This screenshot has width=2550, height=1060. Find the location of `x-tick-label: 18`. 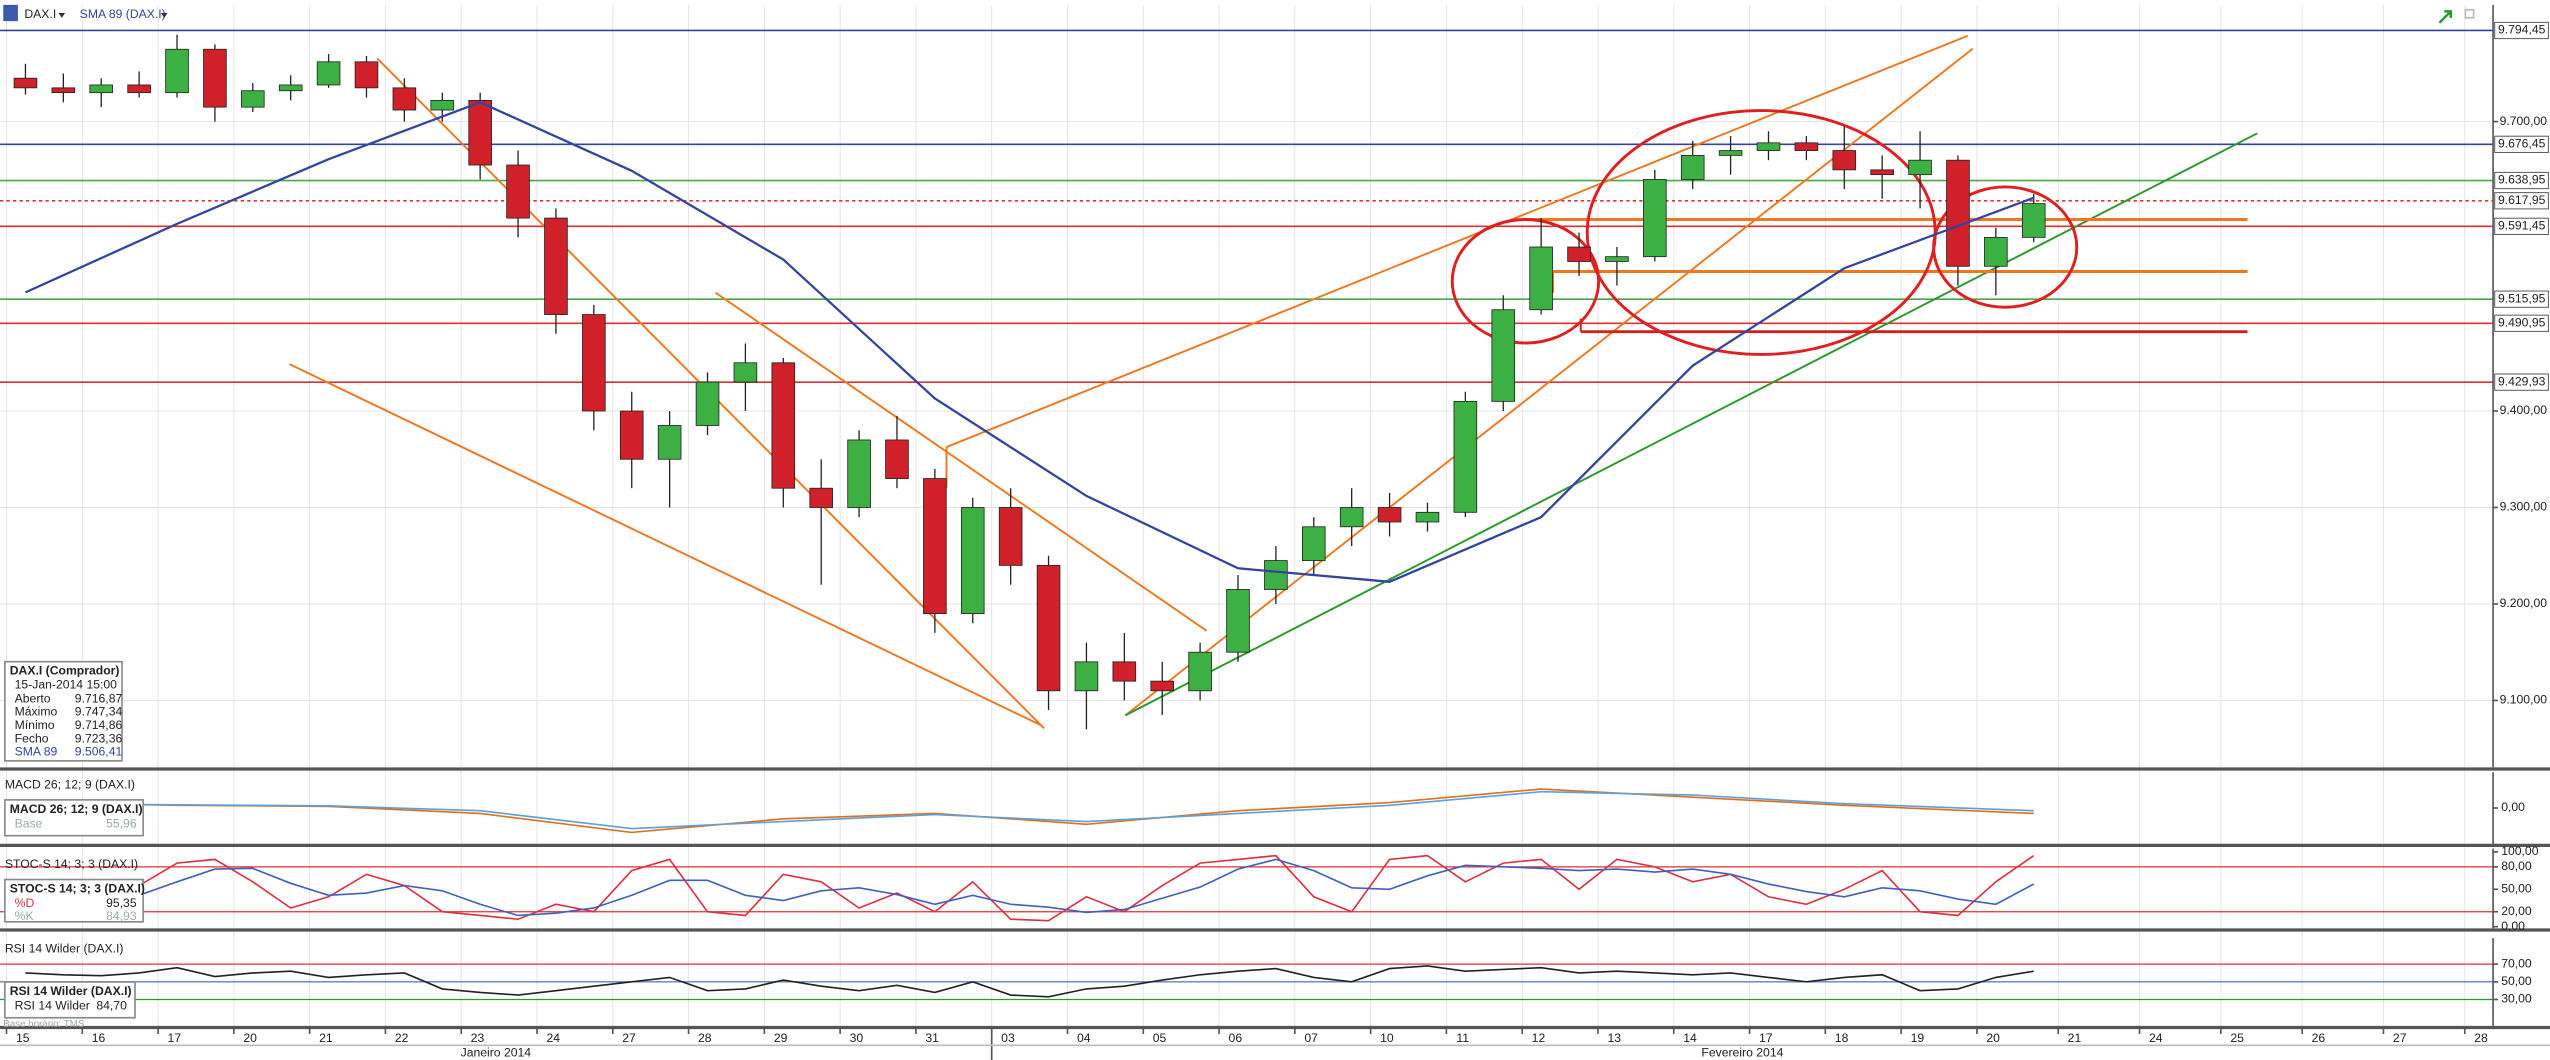

x-tick-label: 18 is located at coordinates (1842, 1038).